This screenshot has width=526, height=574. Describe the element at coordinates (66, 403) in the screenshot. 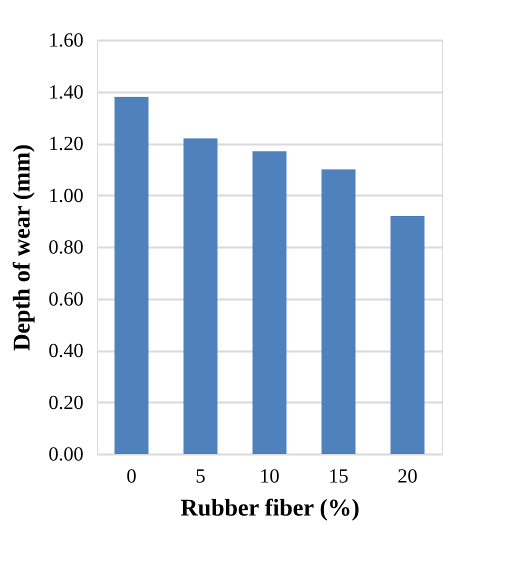

I see `y-tick-label: 0.20` at that location.